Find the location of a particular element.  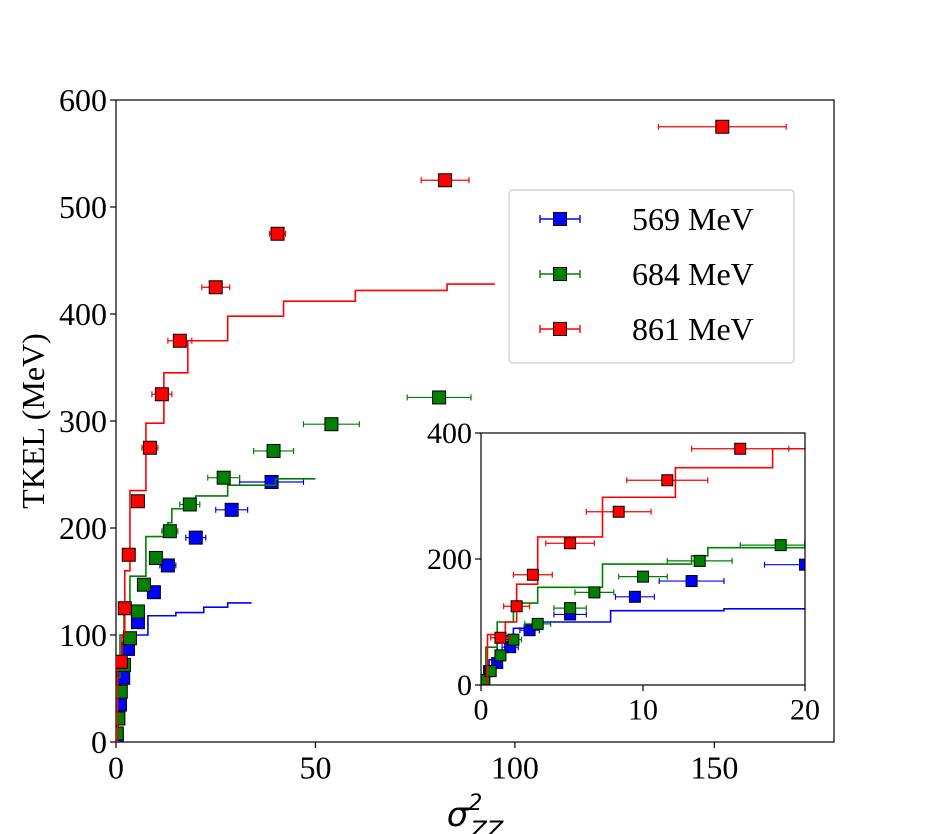

y-axis-label: TKEL (MeV) is located at coordinates (33, 421).